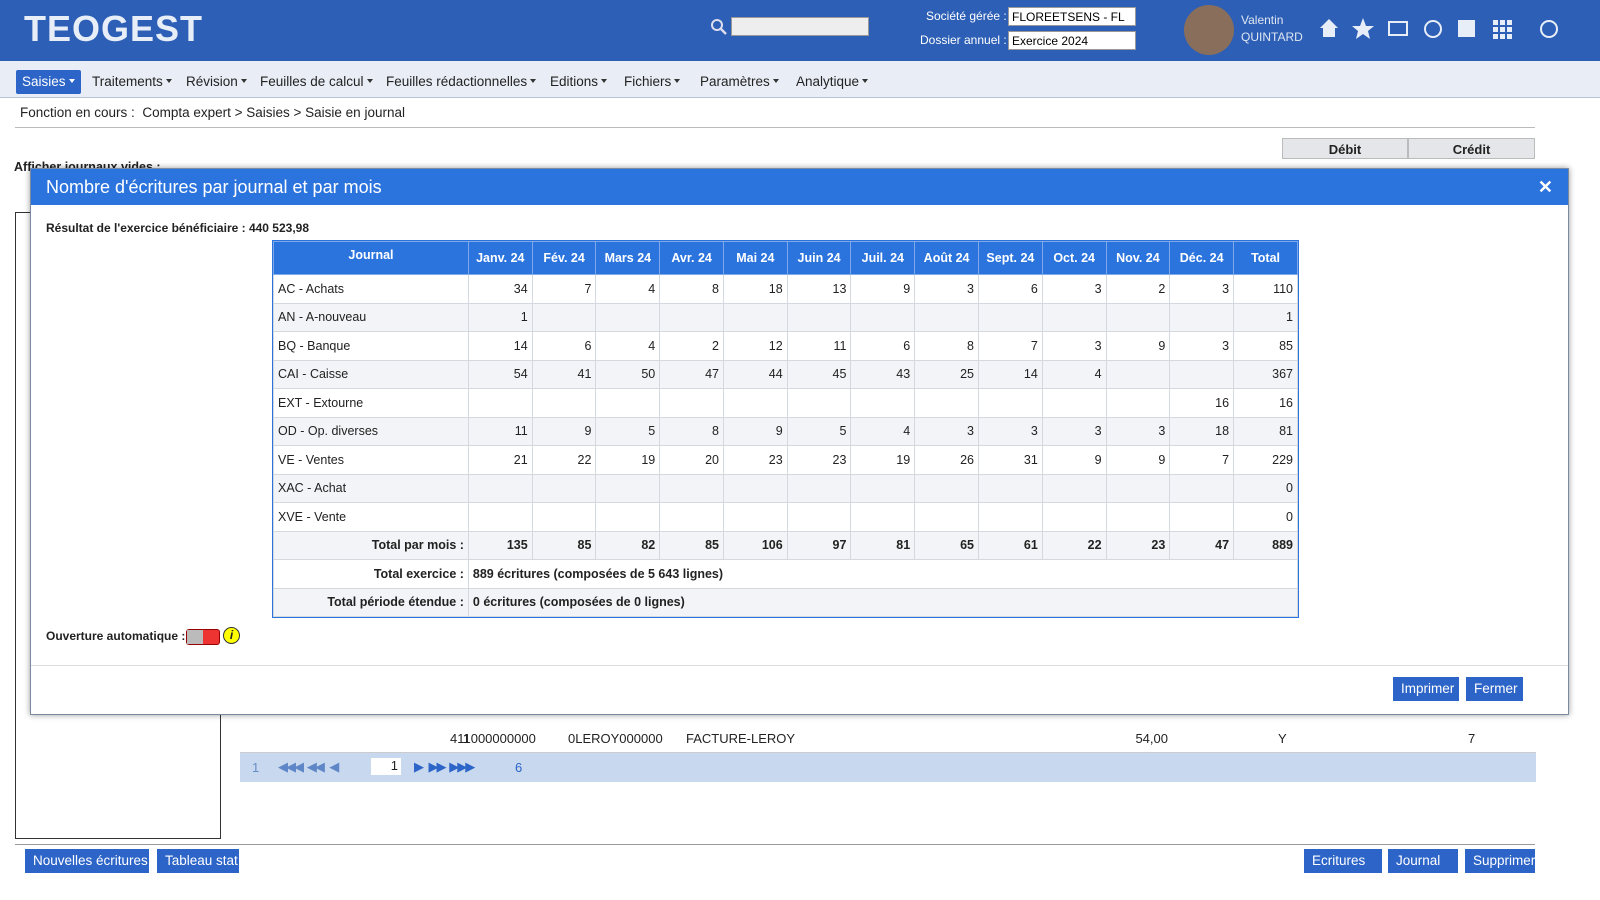  I want to click on auto-open-toggle, so click(203, 637).